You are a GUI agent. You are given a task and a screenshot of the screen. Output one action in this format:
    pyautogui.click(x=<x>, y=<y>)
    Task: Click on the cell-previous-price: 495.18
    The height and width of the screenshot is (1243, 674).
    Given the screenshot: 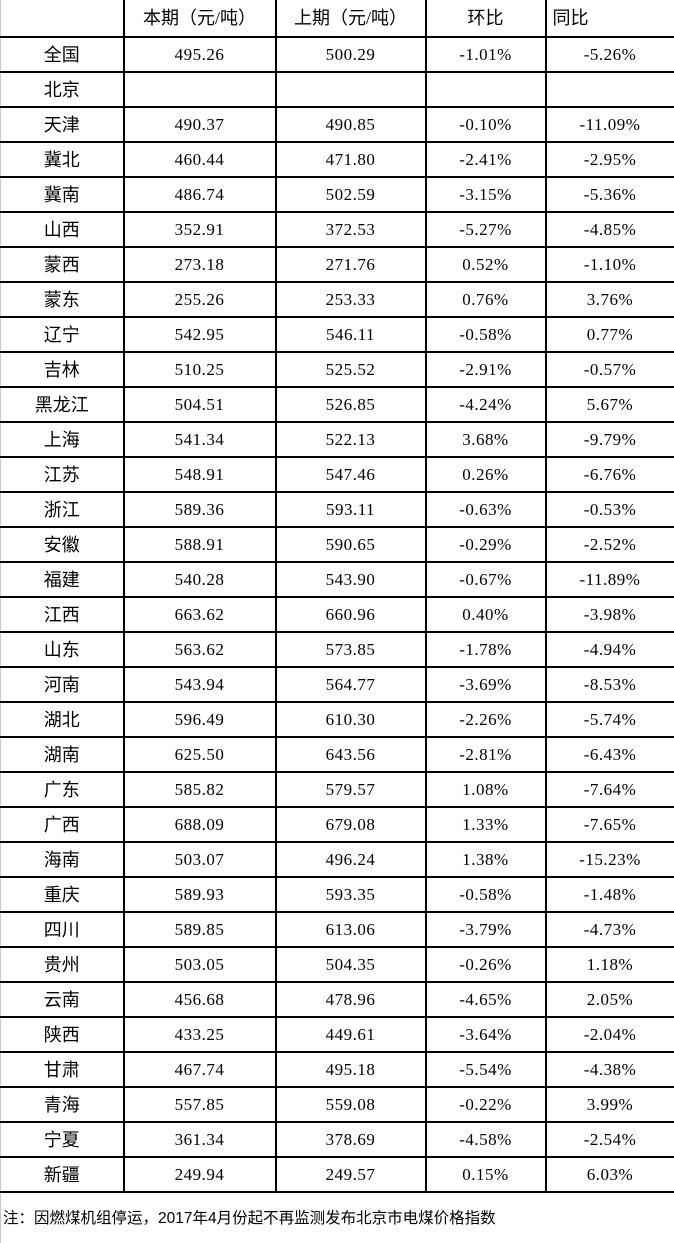 What is the action you would take?
    pyautogui.click(x=351, y=1069)
    